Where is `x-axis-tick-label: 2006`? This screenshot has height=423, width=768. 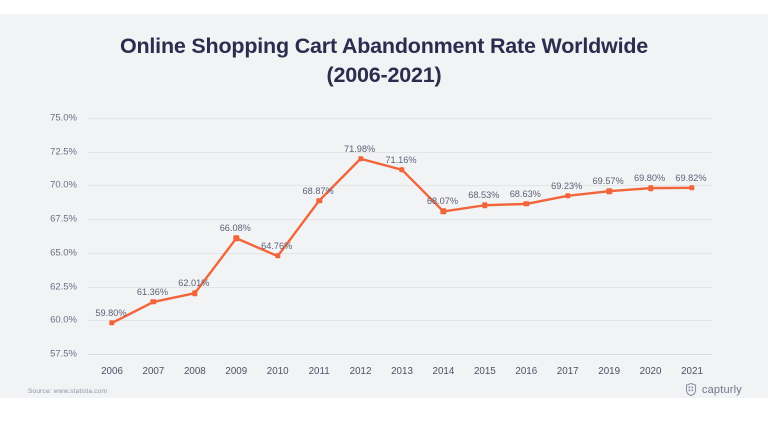
x-axis-tick-label: 2006 is located at coordinates (112, 371).